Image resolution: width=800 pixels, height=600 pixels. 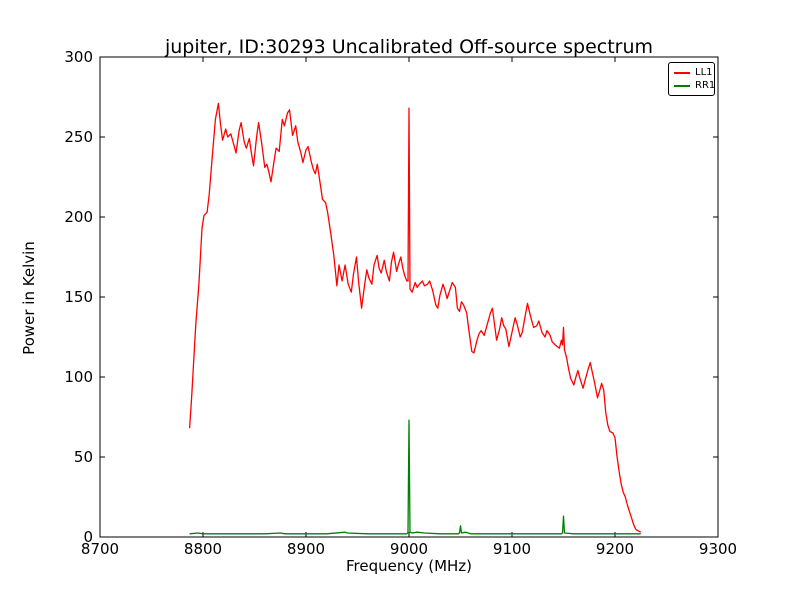 What do you see at coordinates (83, 457) in the screenshot?
I see `y-tick-label: 50` at bounding box center [83, 457].